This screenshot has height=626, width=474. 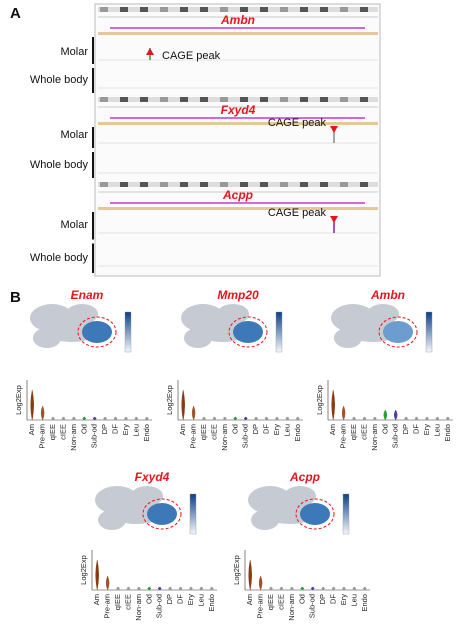 I want to click on gene-name: Fxyd4, so click(x=152, y=477).